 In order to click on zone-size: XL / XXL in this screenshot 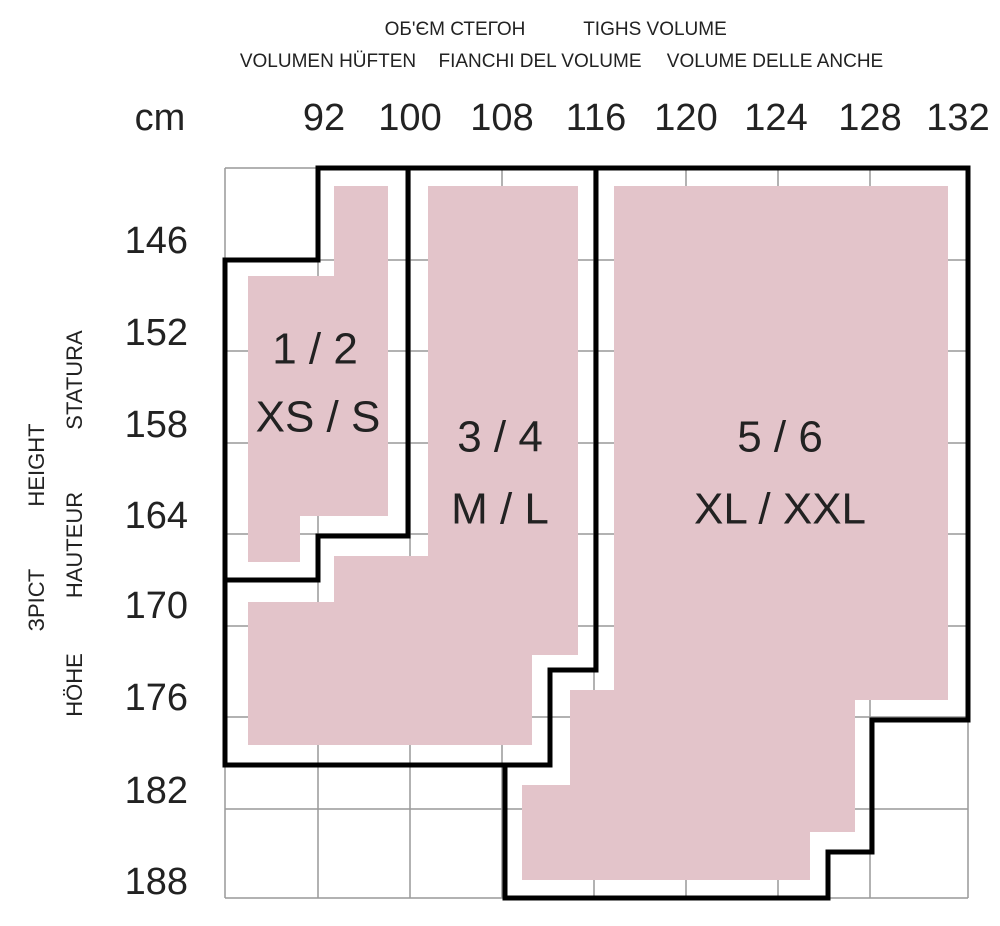, I will do `click(780, 509)`.